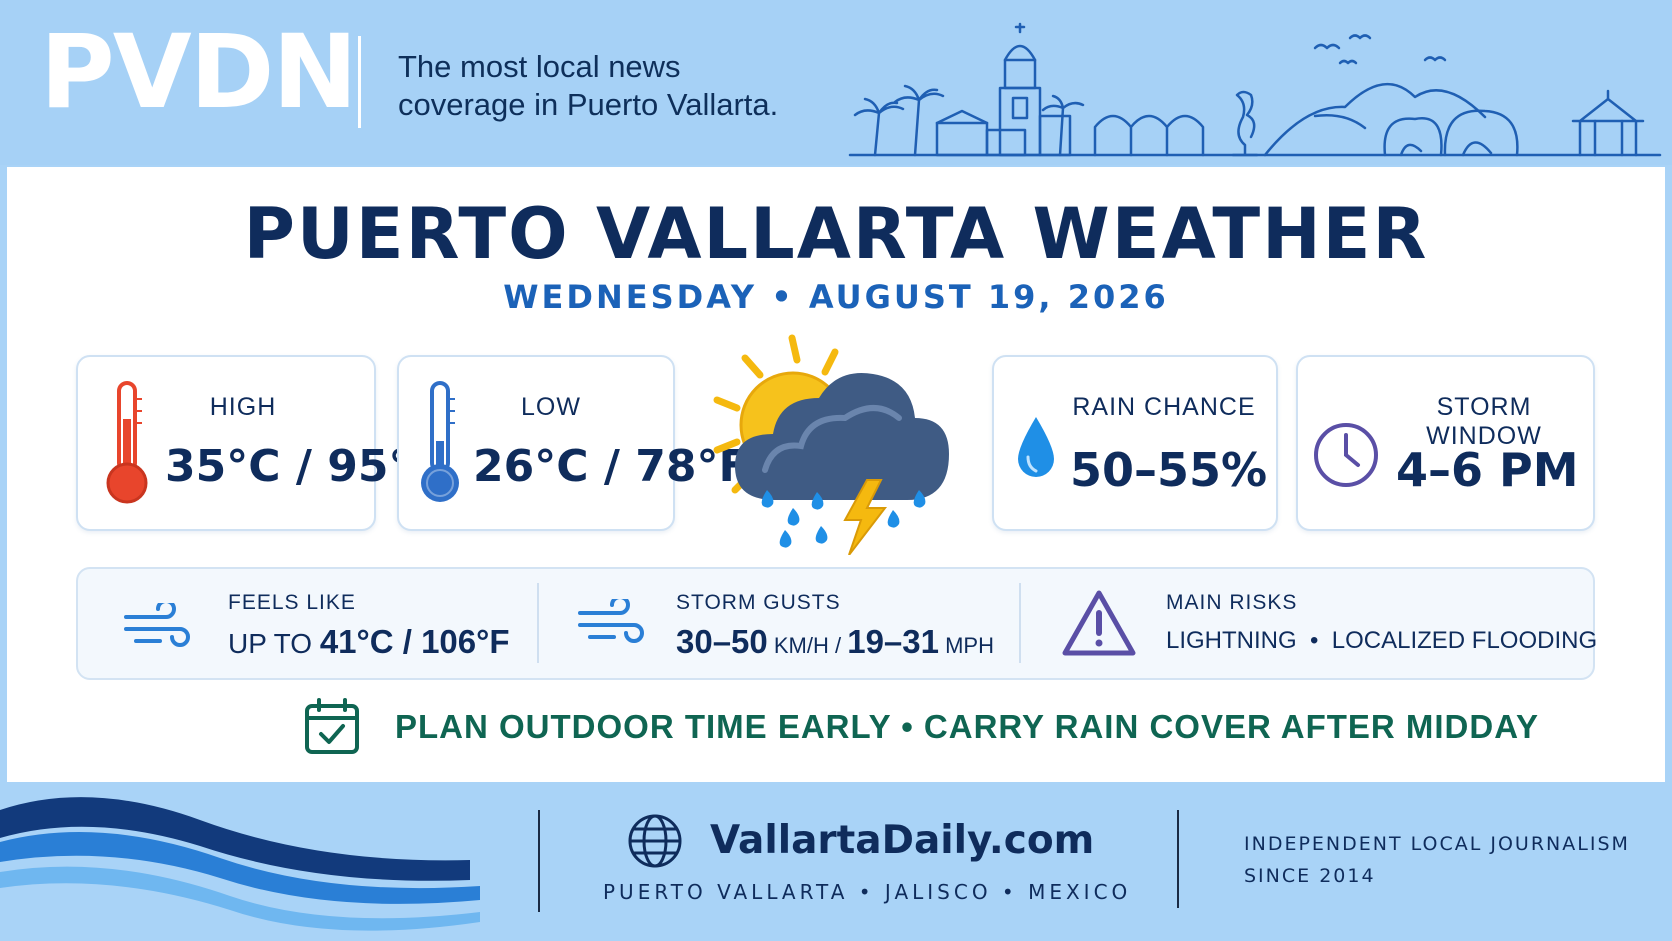  I want to click on low-temp-box: LOW 26°C / 78°F, so click(573, 443).